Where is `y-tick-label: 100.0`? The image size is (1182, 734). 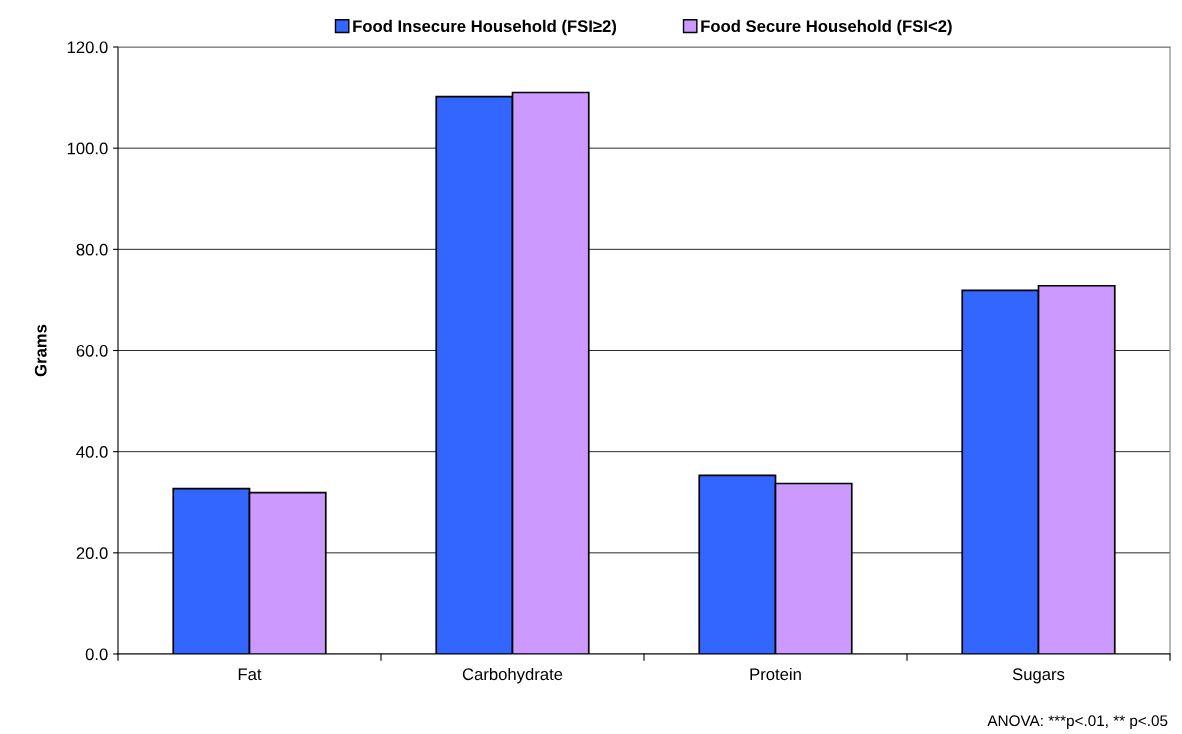
y-tick-label: 100.0 is located at coordinates (87, 148).